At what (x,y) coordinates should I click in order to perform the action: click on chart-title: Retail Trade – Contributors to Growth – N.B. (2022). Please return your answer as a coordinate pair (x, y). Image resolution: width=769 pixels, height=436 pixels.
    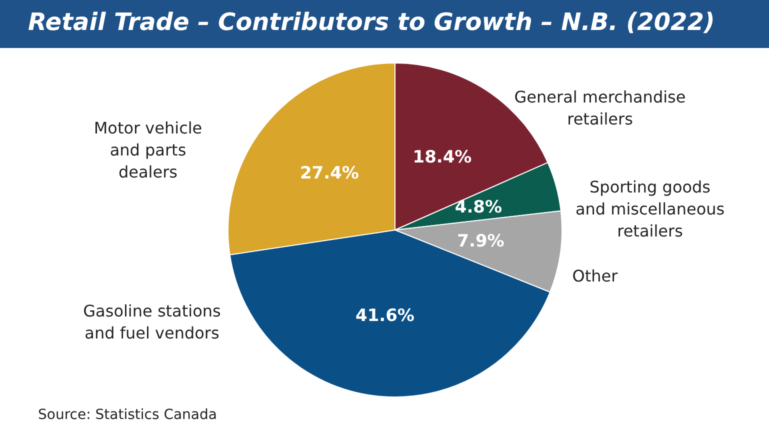
    Looking at the image, I should click on (371, 22).